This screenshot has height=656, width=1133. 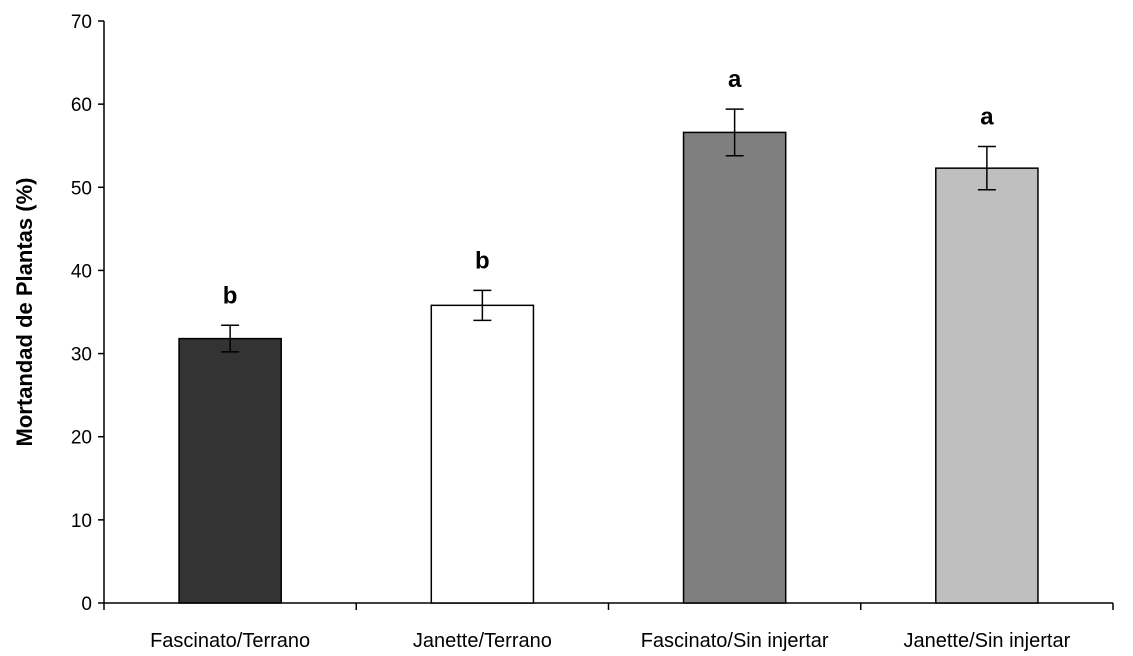 What do you see at coordinates (735, 641) in the screenshot?
I see `x-category-label: Fascinato/Sin injertar` at bounding box center [735, 641].